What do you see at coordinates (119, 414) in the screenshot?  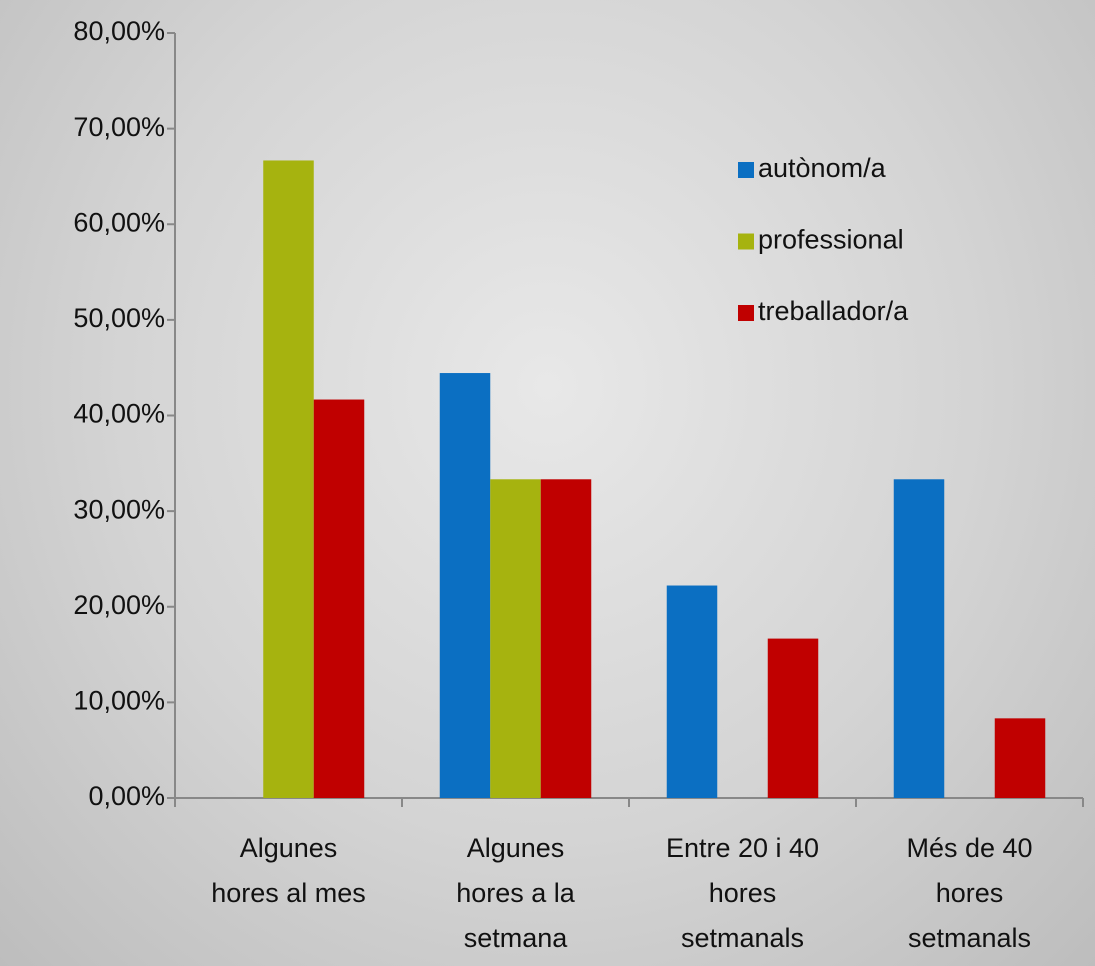 I see `y-tick-label: 40,00%` at bounding box center [119, 414].